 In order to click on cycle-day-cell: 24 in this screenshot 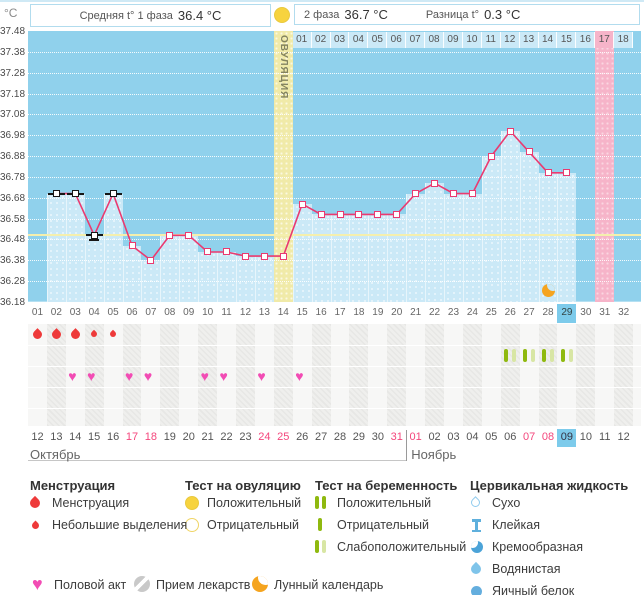, I will do `click(472, 312)`.